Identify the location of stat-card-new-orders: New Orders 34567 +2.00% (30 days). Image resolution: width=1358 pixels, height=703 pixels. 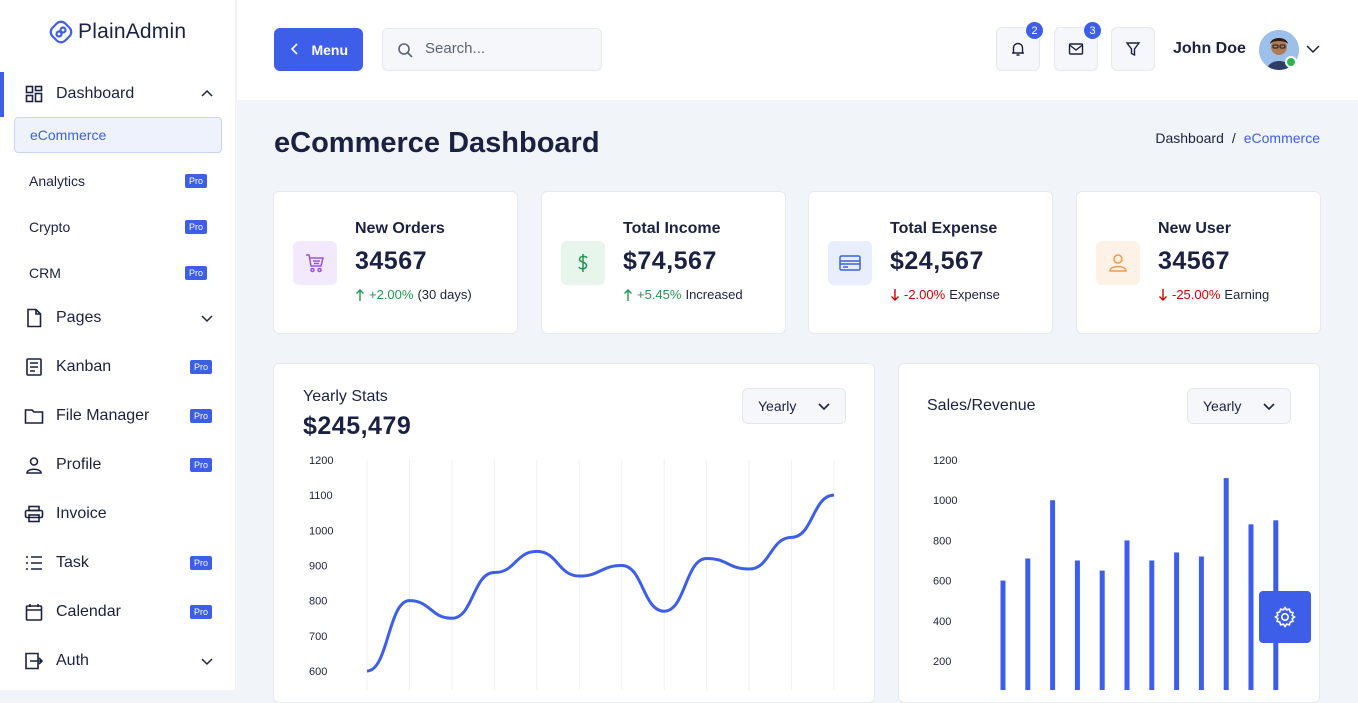
(395, 262).